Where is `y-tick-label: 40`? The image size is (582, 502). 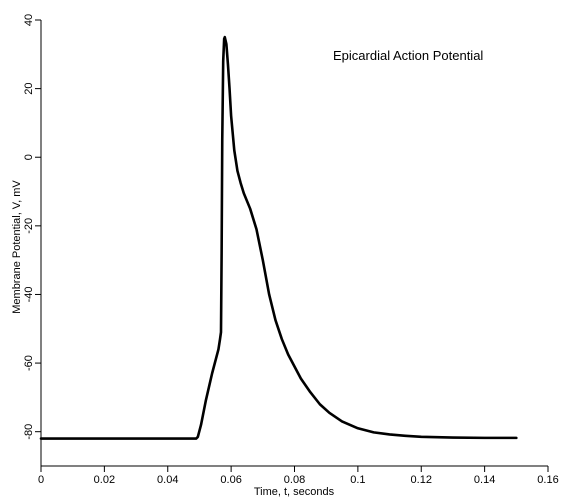
y-tick-label: 40 is located at coordinates (29, 20).